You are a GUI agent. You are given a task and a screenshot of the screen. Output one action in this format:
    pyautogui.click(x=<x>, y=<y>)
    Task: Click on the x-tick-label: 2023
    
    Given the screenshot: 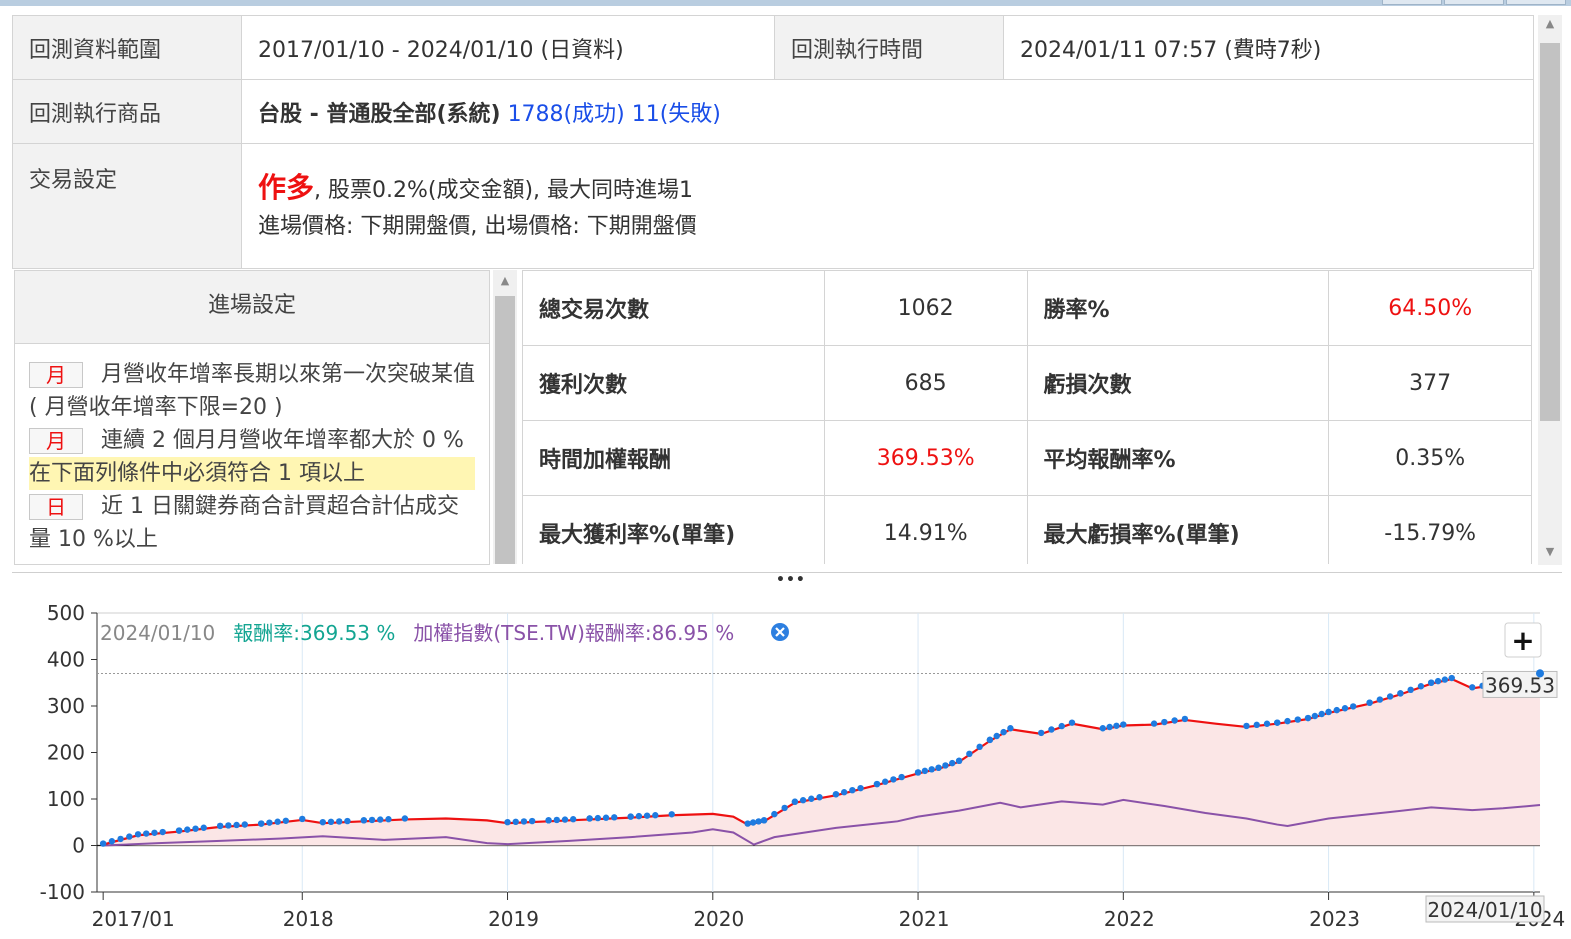 What is the action you would take?
    pyautogui.click(x=1334, y=919)
    